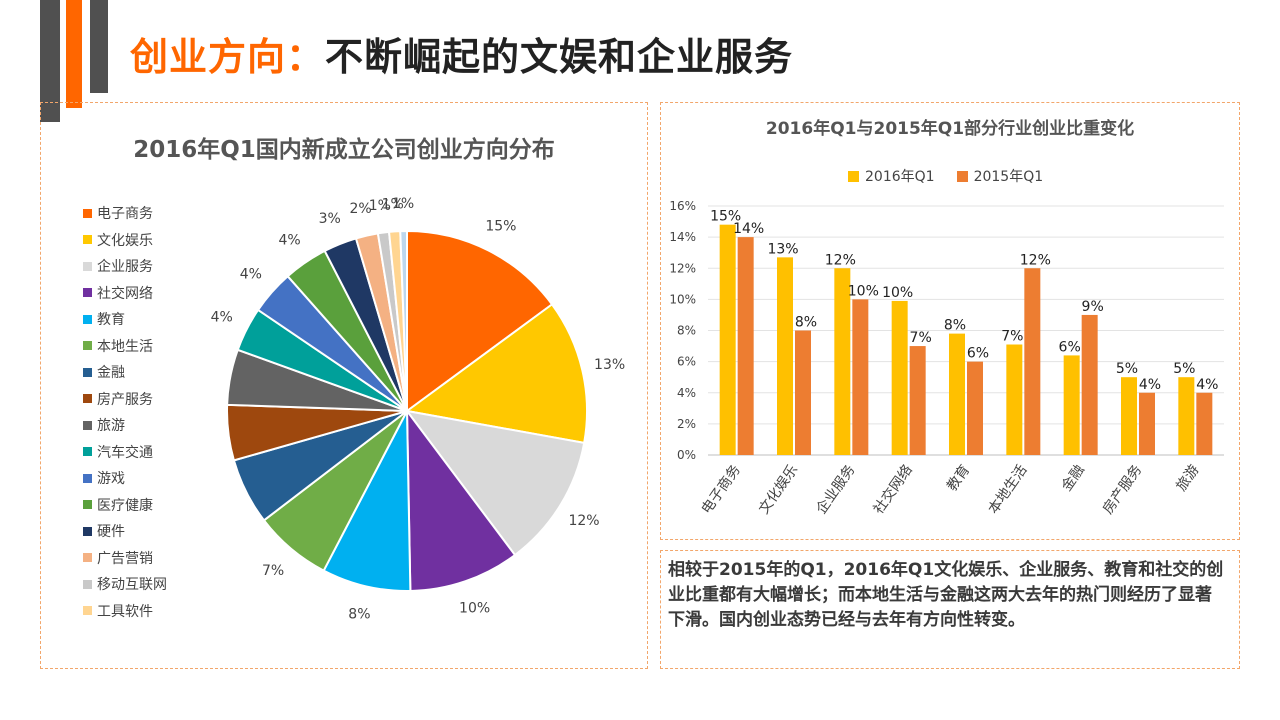 This screenshot has height=720, width=1280. I want to click on pie-legend-label: 社交网络, so click(125, 293).